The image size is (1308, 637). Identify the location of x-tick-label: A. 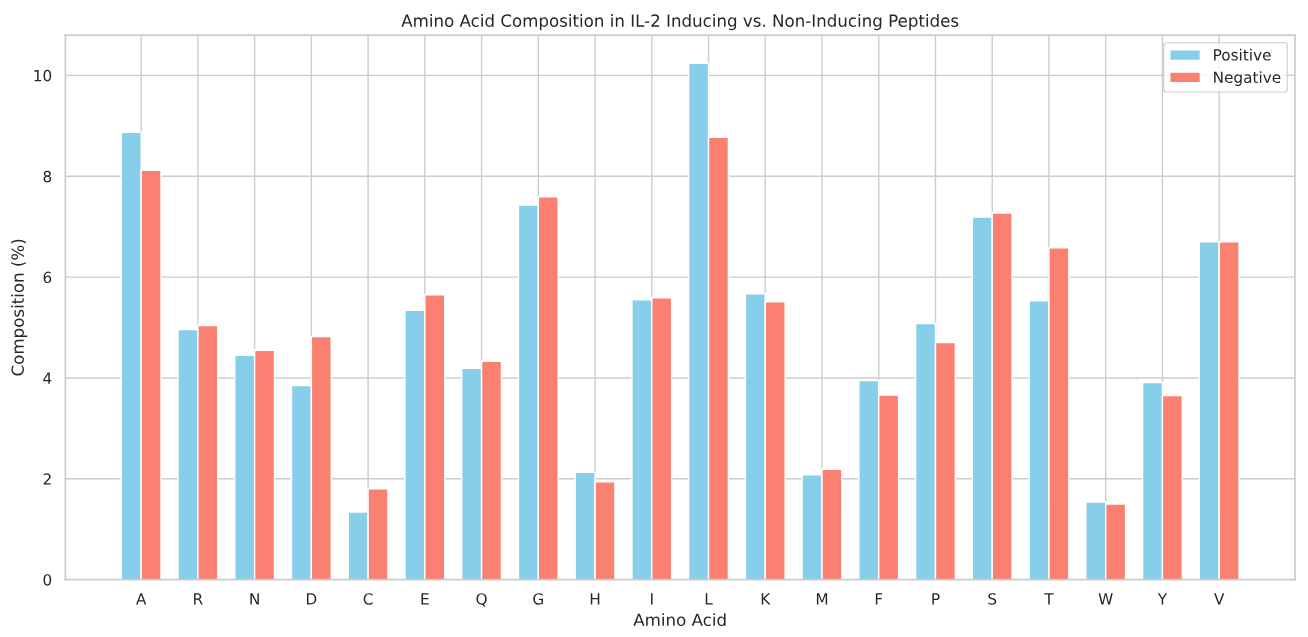
(141, 599).